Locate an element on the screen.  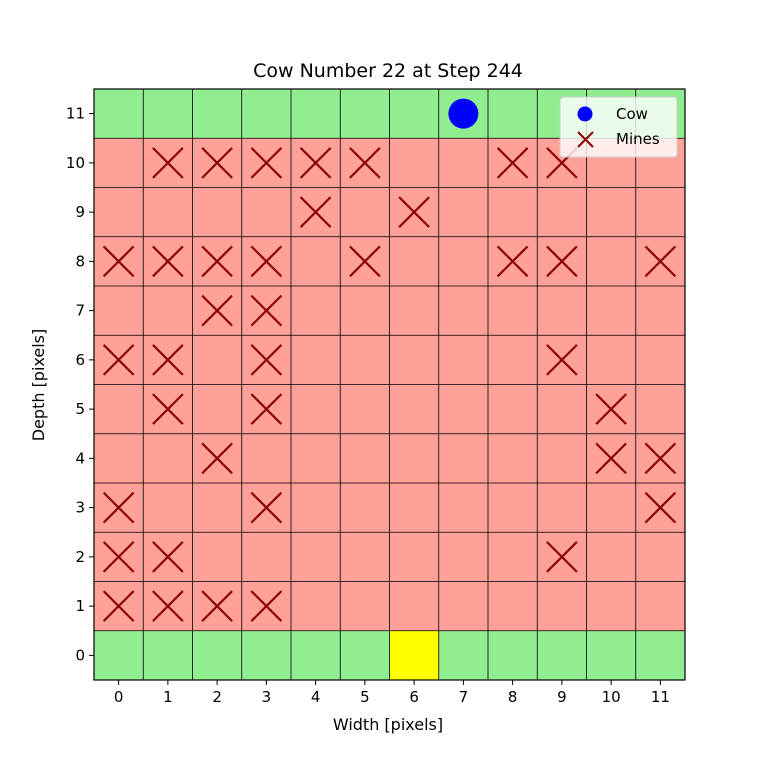
y-tick-label: 3 is located at coordinates (80, 508).